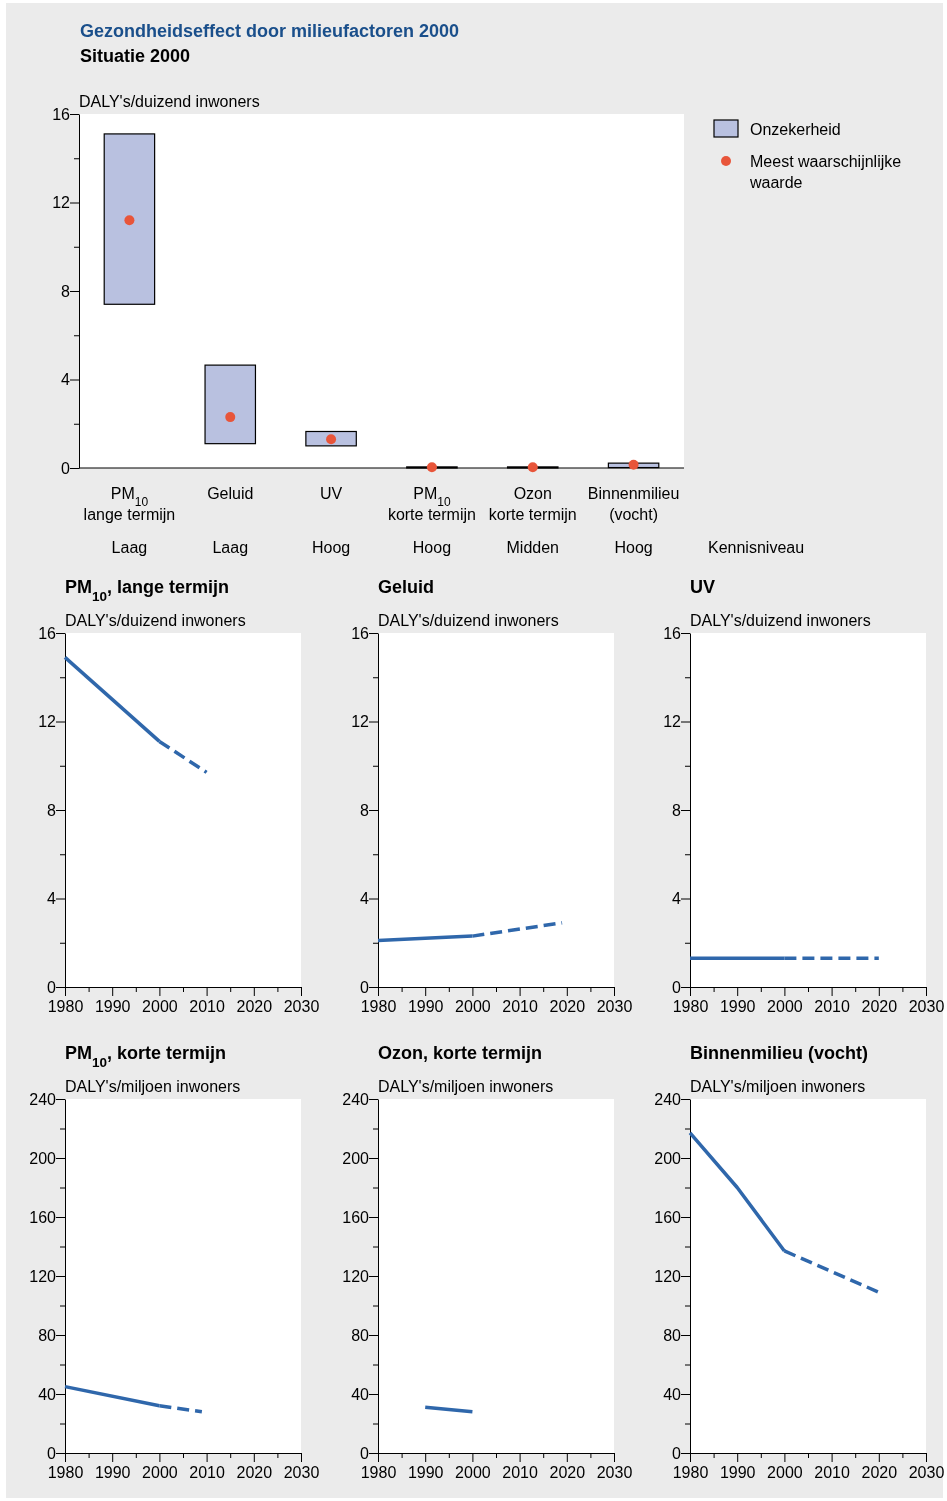 The width and height of the screenshot is (947, 1501). What do you see at coordinates (460, 1053) in the screenshot?
I see `chart-title: Ozon, korte termijn` at bounding box center [460, 1053].